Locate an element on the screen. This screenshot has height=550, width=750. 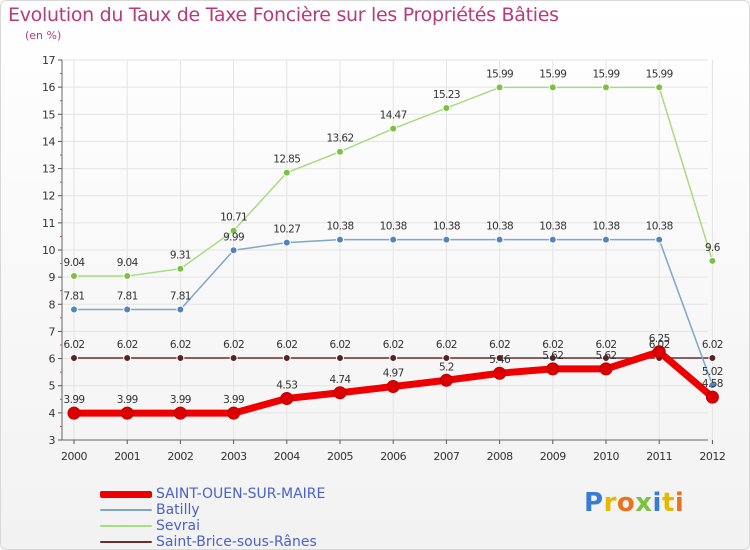
logo-letter: o is located at coordinates (626, 503).